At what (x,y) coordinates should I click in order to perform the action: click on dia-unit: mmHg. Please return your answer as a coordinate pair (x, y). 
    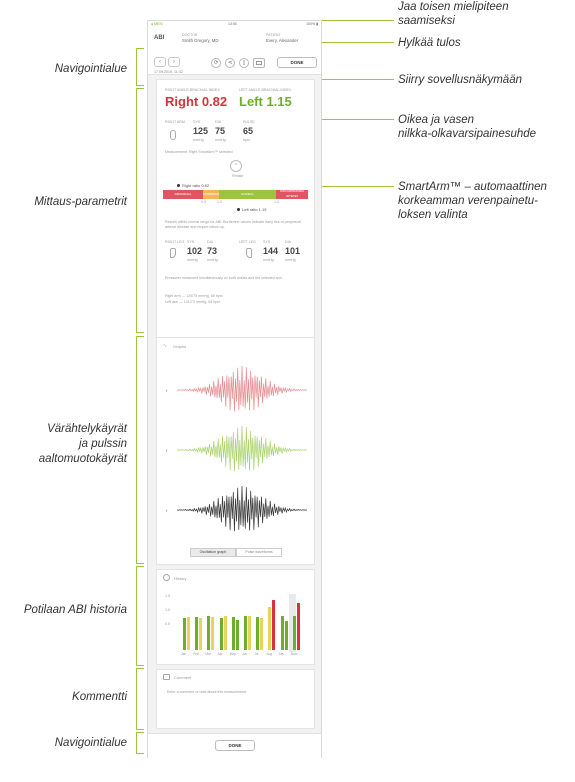
    Looking at the image, I should click on (220, 140).